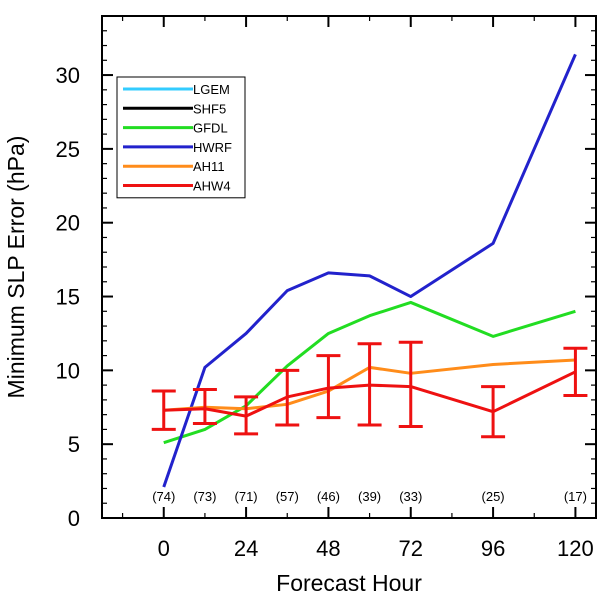 This screenshot has width=611, height=600. I want to click on x-tick-label: 96, so click(493, 548).